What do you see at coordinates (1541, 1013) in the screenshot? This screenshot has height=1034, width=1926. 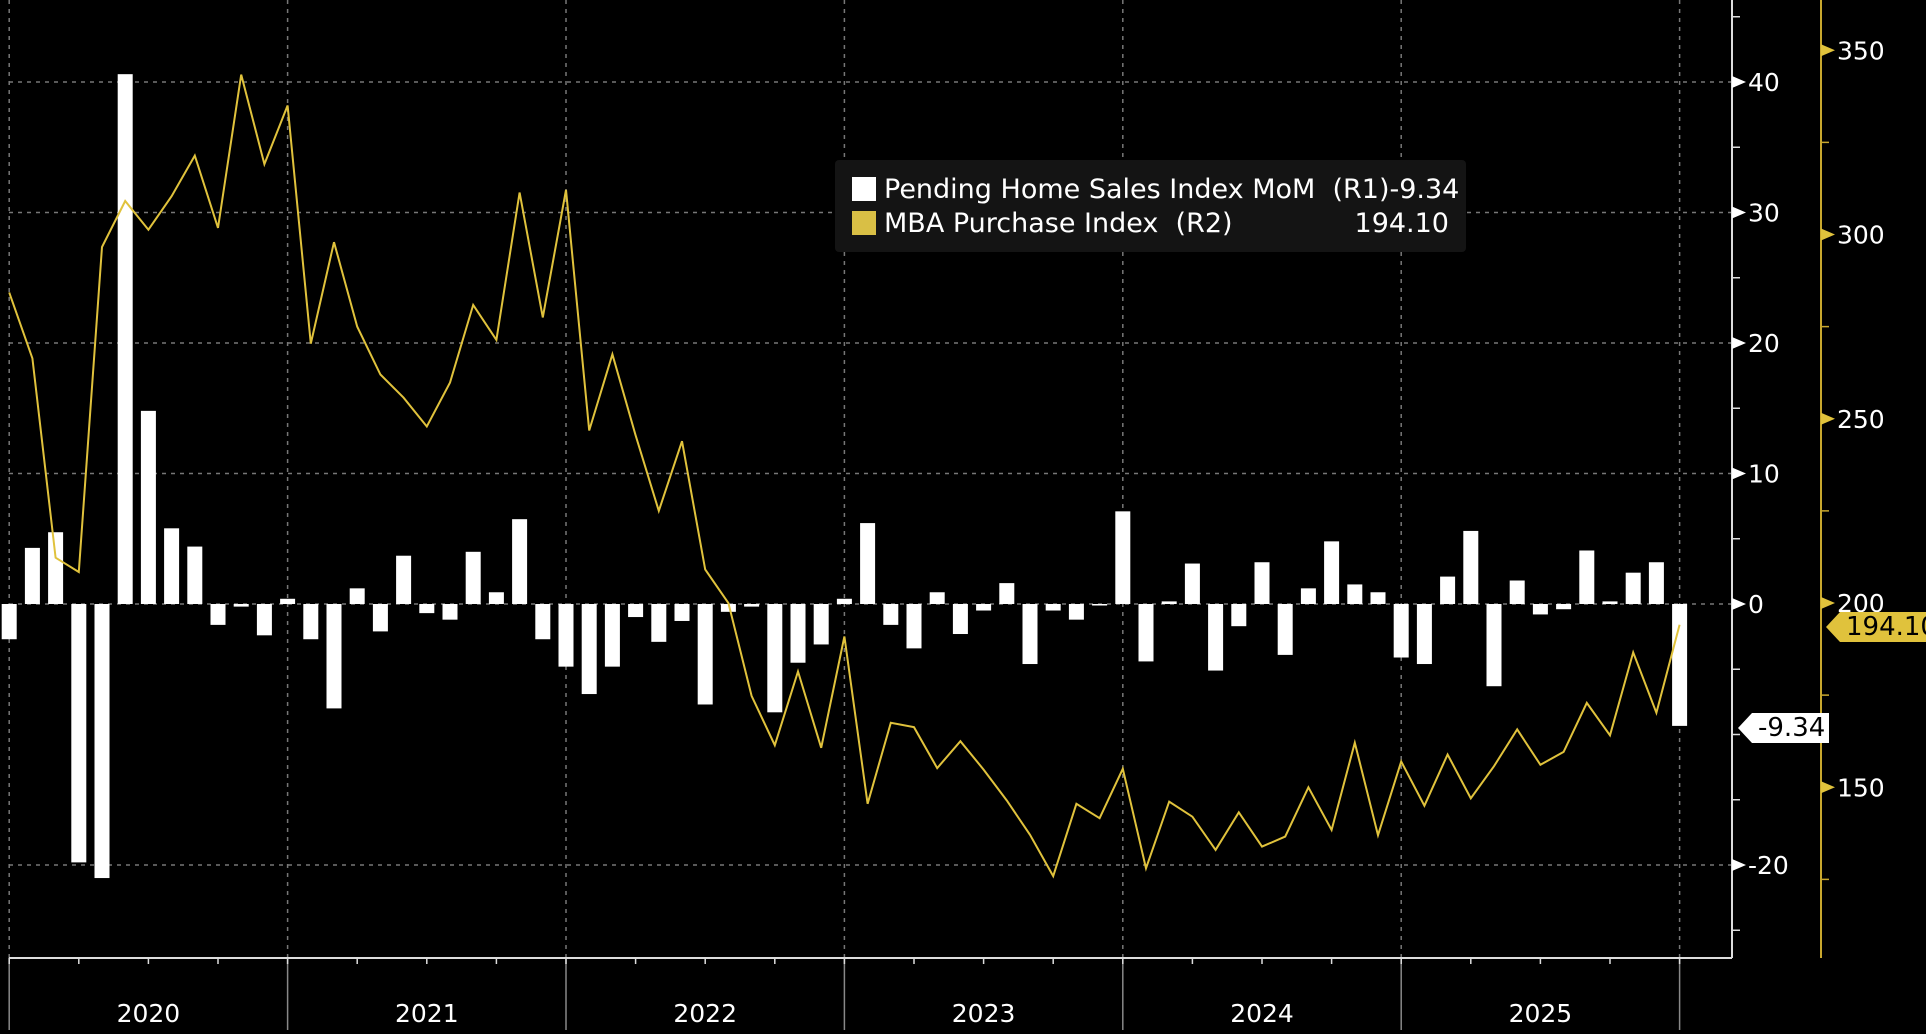 I see `x-tick-label-2025: 2025` at bounding box center [1541, 1013].